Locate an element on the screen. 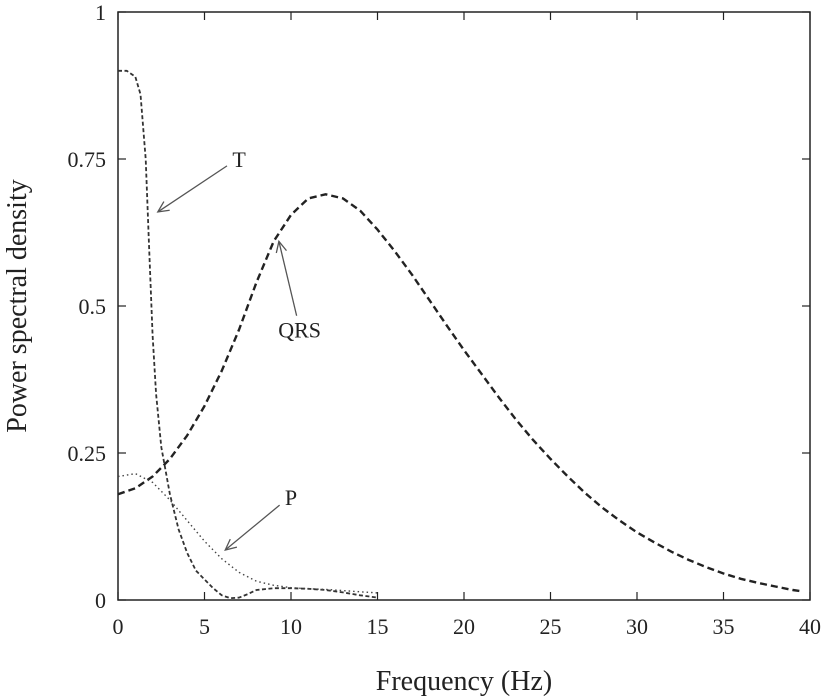 The image size is (827, 698). y-tick-label: 1 is located at coordinates (100, 12).